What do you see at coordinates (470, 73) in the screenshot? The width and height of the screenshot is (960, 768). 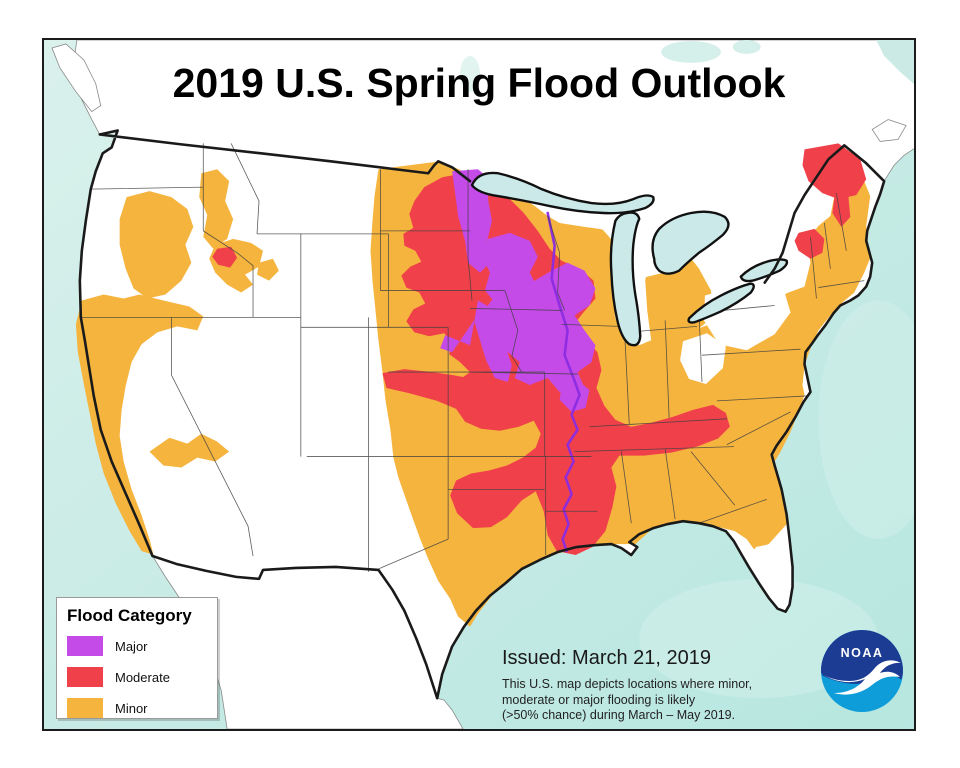 I see `lake-winnipeg` at bounding box center [470, 73].